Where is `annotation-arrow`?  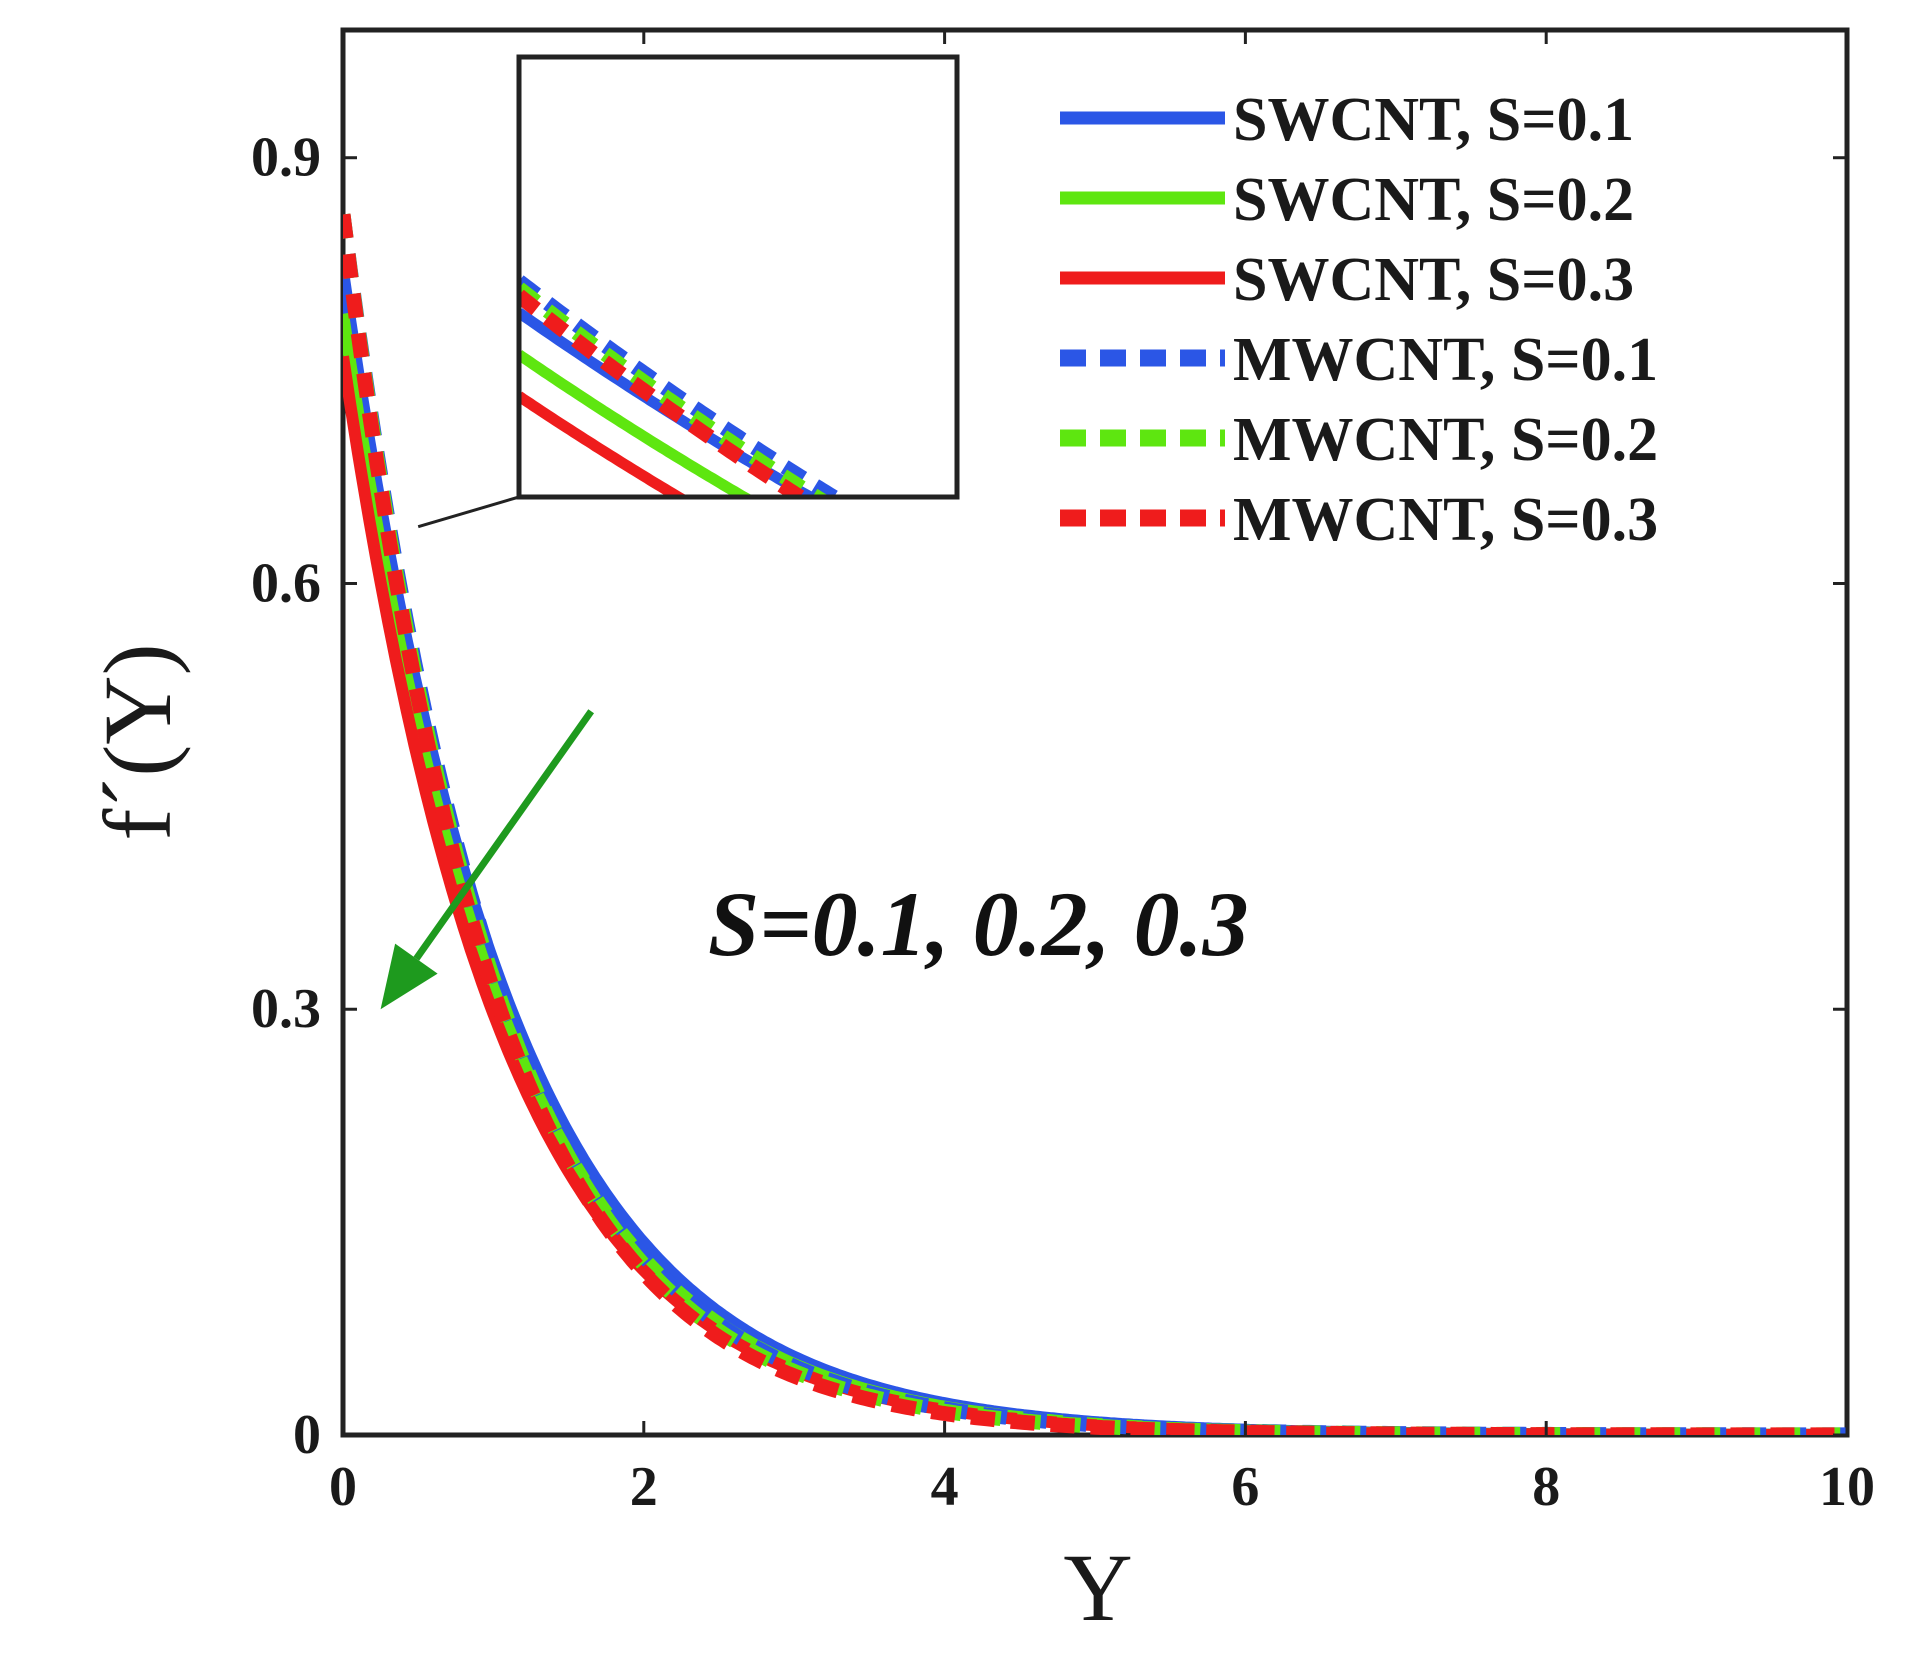 annotation-arrow is located at coordinates (487, 859).